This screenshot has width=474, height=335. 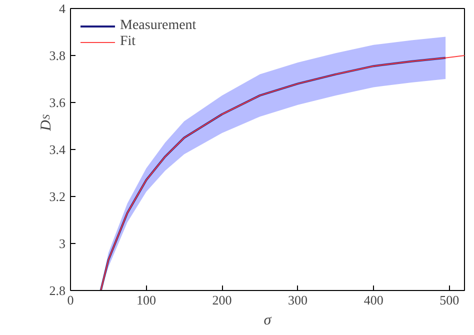 I want to click on y-axis-title: DS, so click(x=46, y=123).